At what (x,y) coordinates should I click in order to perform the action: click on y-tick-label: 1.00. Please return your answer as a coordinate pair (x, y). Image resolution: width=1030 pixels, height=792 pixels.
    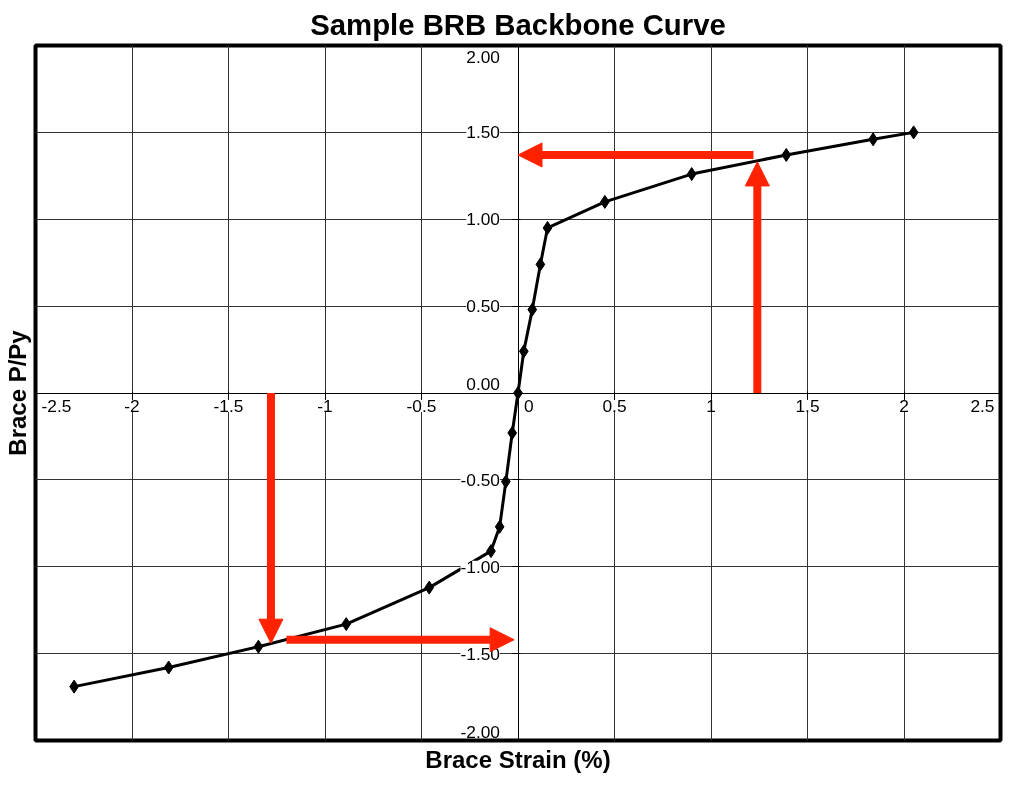
    Looking at the image, I should click on (483, 219).